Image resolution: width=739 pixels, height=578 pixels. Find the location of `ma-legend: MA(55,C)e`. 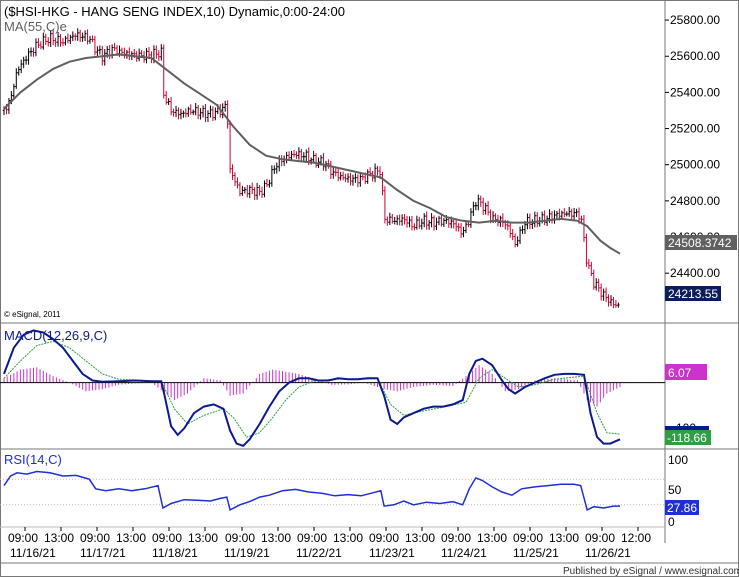

ma-legend: MA(55,C)e is located at coordinates (35, 26).